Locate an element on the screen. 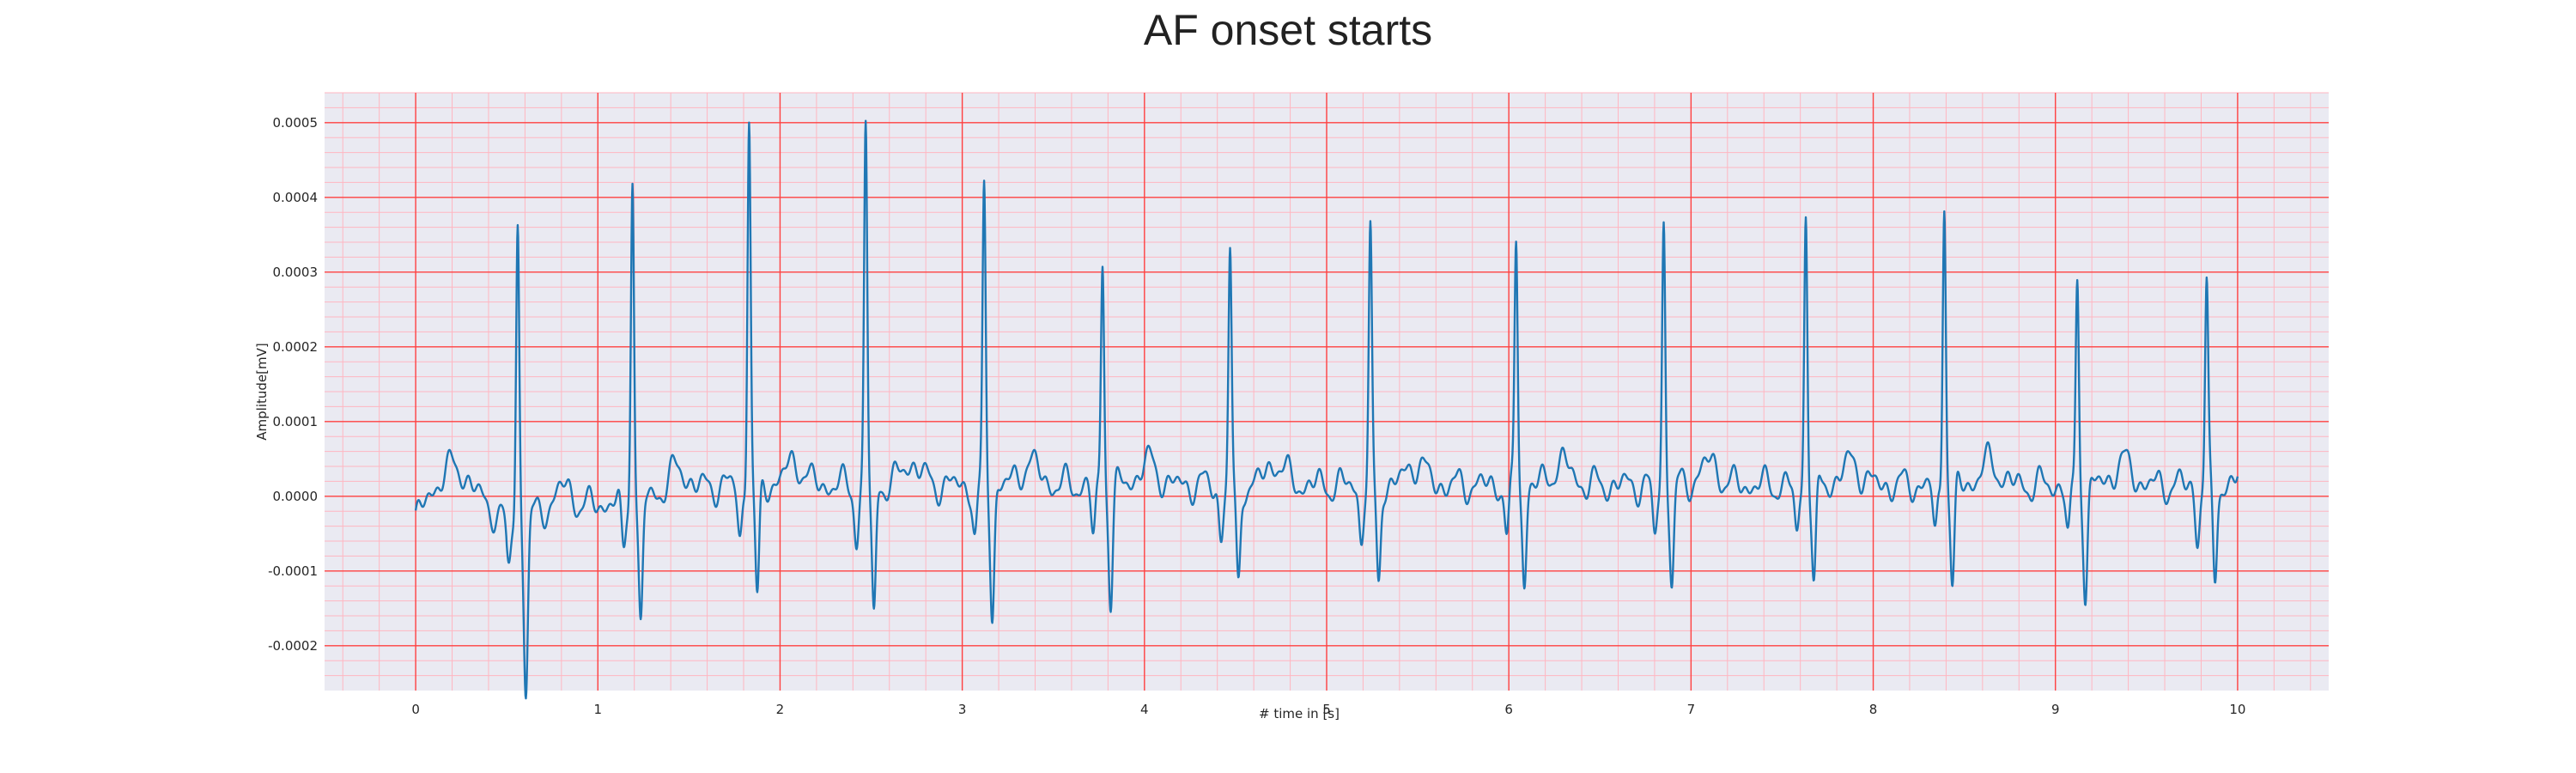  x-tick-label: 9 is located at coordinates (2055, 709).